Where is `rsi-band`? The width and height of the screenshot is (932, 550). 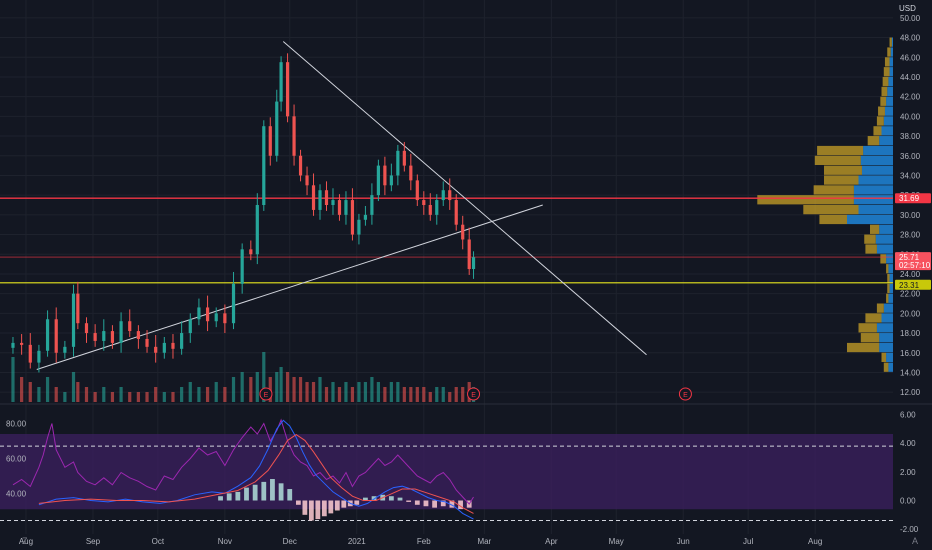 rsi-band is located at coordinates (446, 472).